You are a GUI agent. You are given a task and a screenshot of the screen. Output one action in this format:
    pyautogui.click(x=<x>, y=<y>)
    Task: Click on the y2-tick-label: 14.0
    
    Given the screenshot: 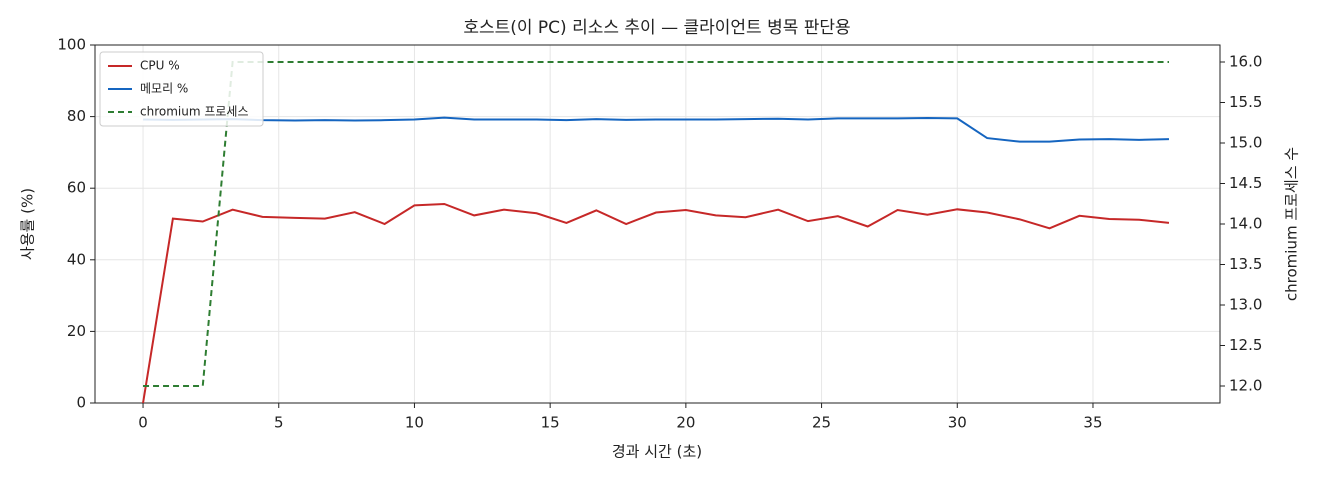 What is the action you would take?
    pyautogui.click(x=1245, y=224)
    